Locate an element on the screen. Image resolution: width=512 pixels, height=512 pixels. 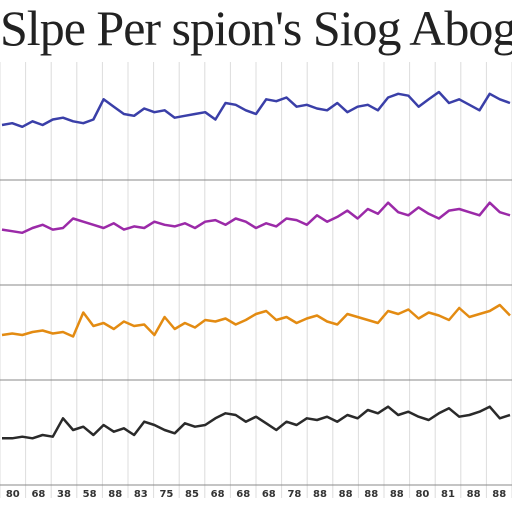
chart-title: Slpe Per spion's Siog Abog is located at coordinates (256, 28).